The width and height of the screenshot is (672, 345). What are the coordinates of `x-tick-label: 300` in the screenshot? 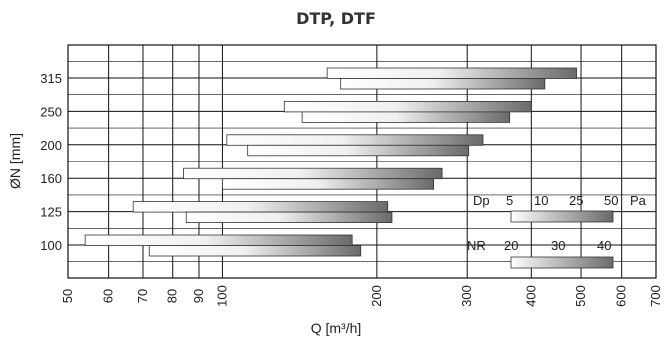 It's located at (466, 296).